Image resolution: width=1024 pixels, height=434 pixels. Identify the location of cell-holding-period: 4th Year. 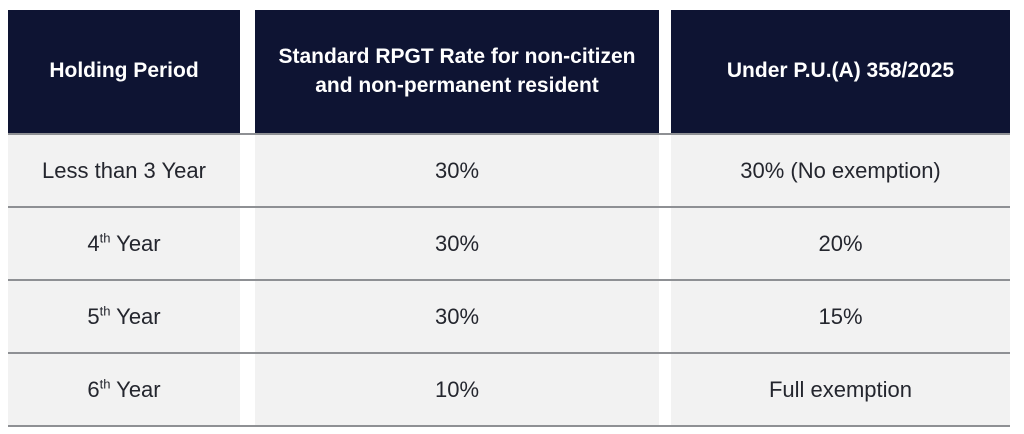
(124, 243).